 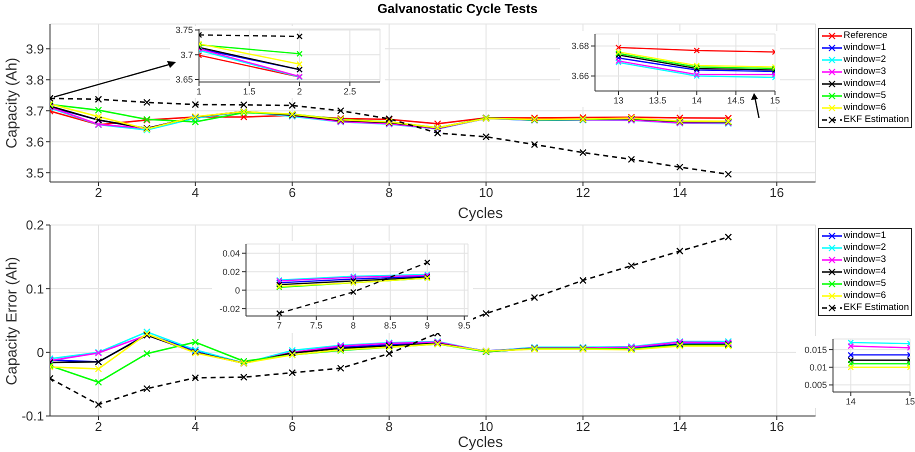 I want to click on y-tick-label: 0.2, so click(x=35, y=225).